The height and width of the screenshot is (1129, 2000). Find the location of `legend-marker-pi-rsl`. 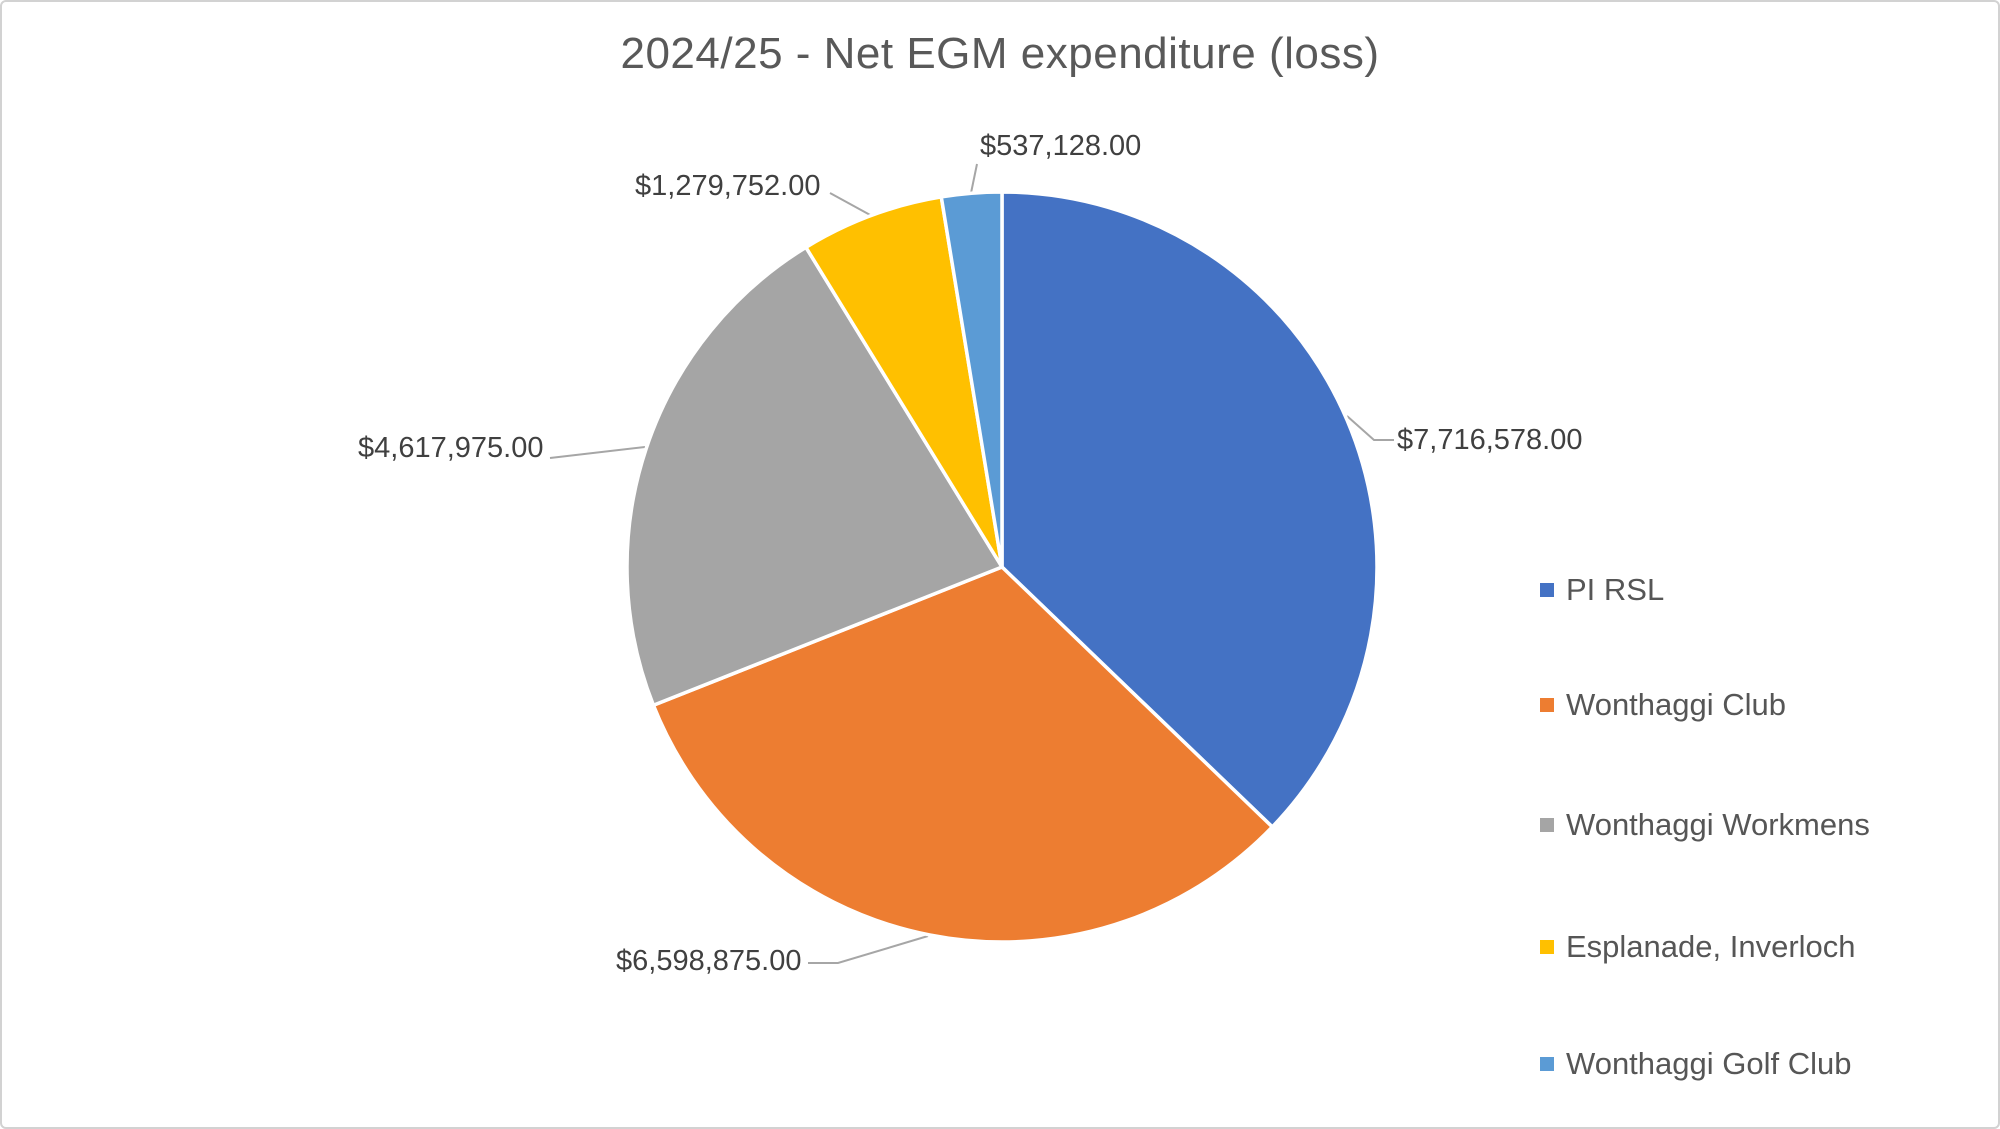

legend-marker-pi-rsl is located at coordinates (1547, 590).